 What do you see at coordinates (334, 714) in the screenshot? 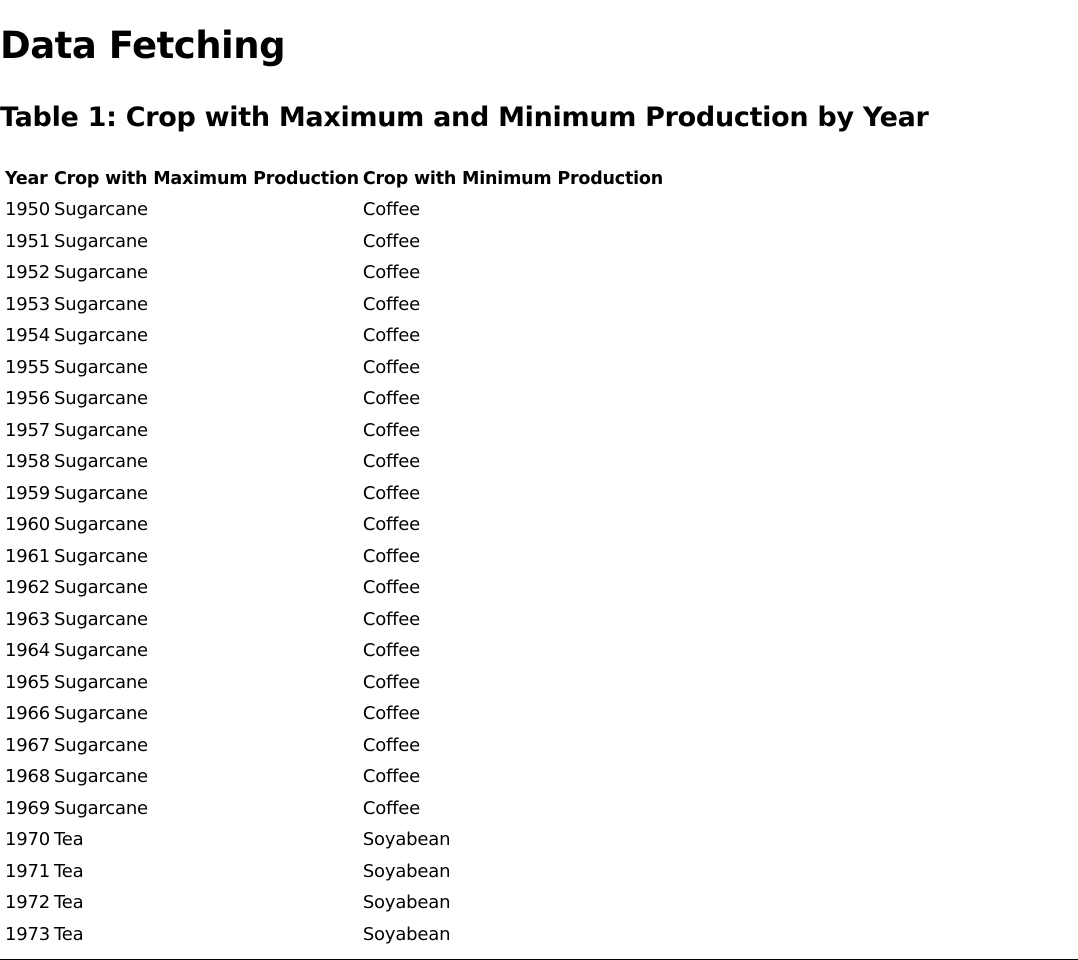
I see `table-row: 1966 Sugarcane Coffee` at bounding box center [334, 714].